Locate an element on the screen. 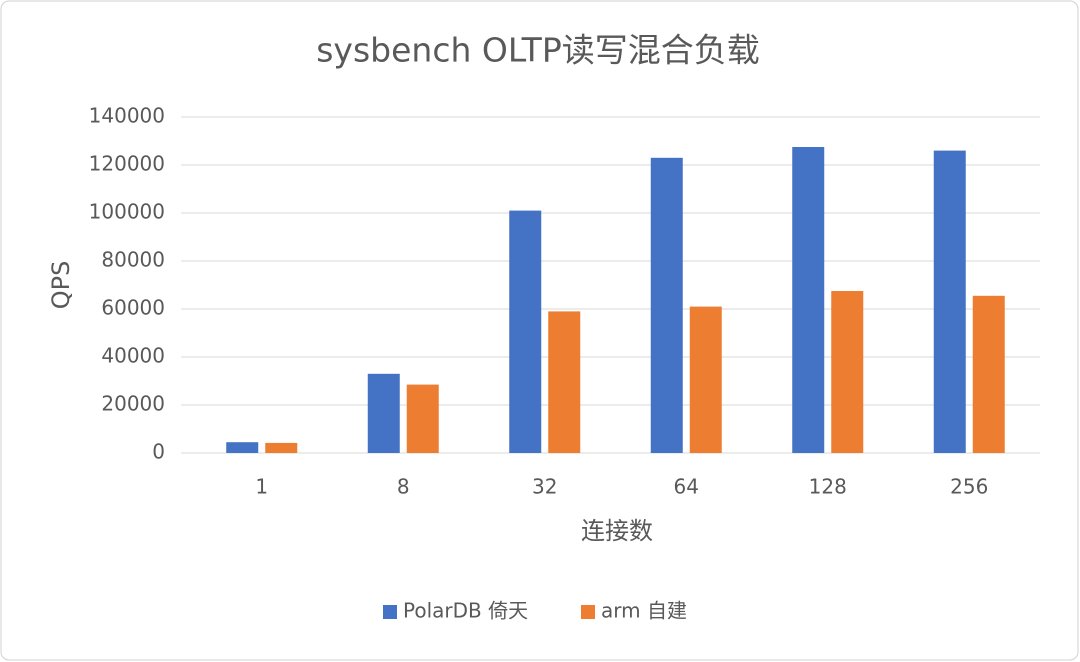 This screenshot has height=662, width=1080. x-tick-label: 64 is located at coordinates (686, 487).